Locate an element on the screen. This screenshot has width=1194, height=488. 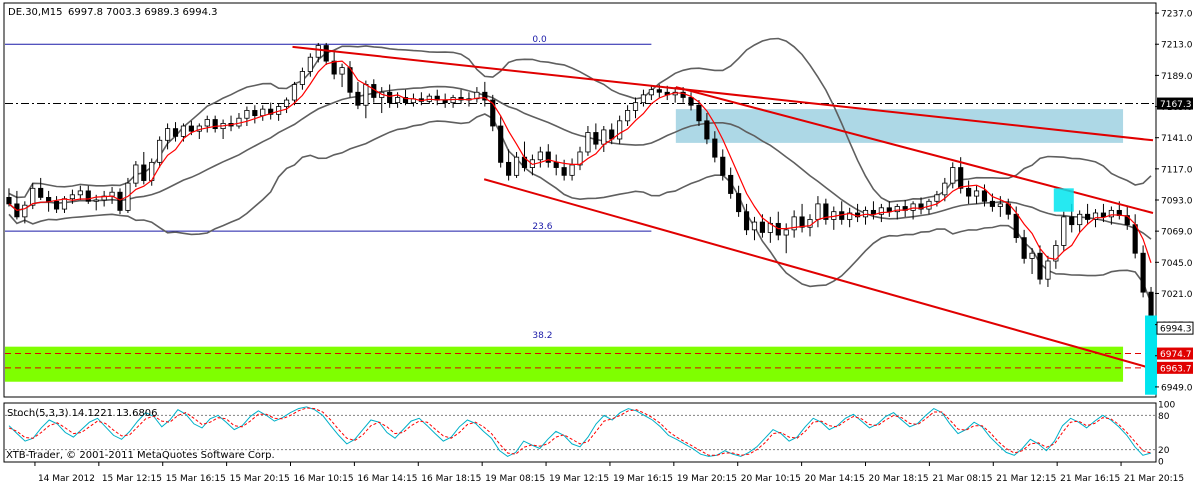
trendline is located at coordinates (723, 93).